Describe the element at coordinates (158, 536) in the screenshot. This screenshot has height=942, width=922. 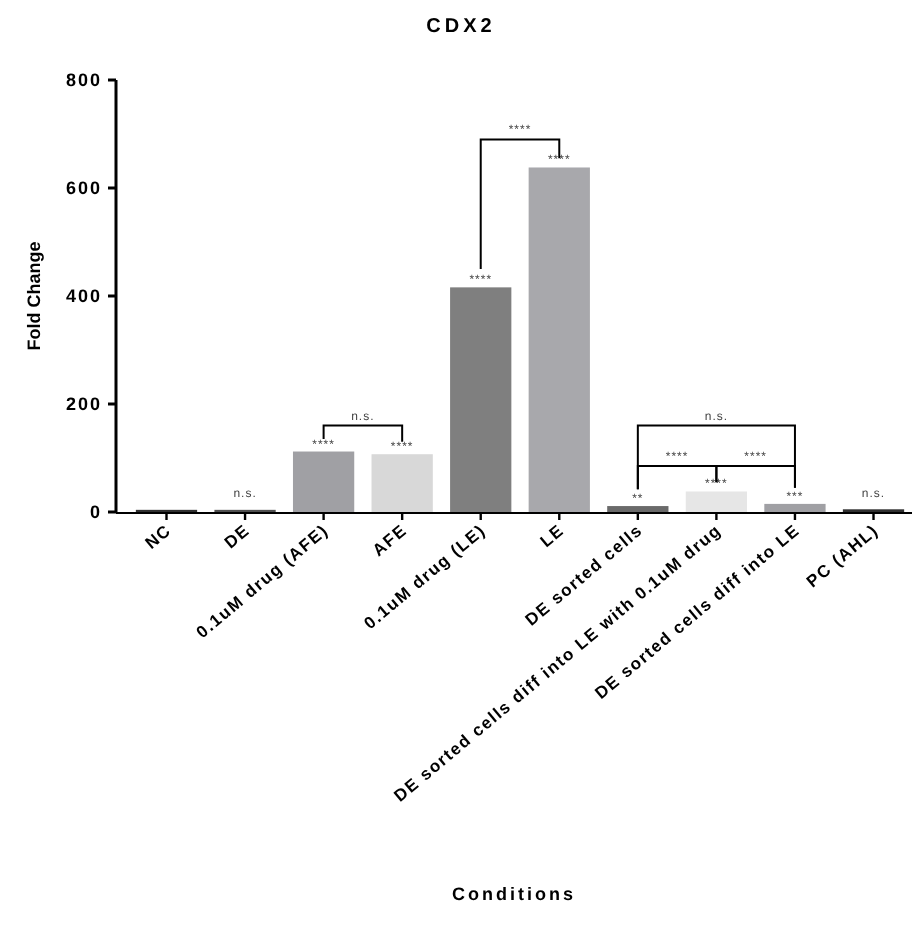
I see `x-tick-label: NC` at that location.